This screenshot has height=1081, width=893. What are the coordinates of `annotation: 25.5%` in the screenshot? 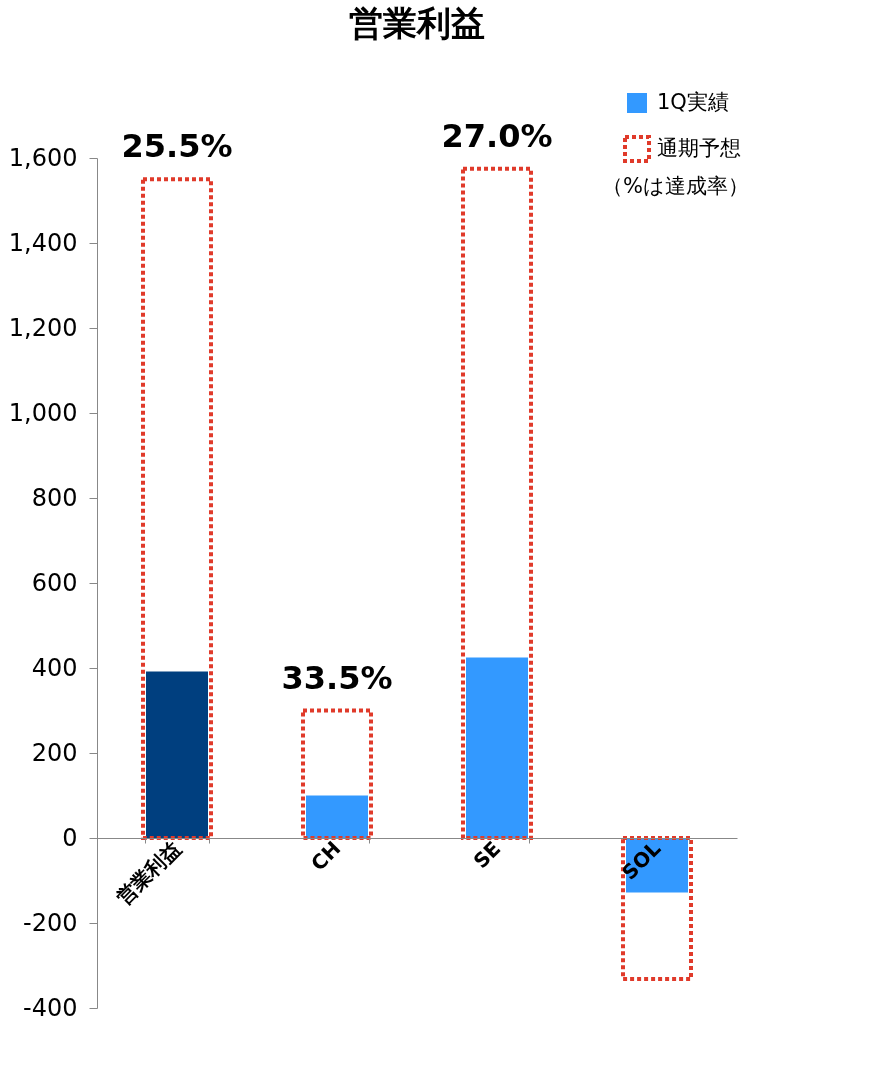 It's located at (177, 146).